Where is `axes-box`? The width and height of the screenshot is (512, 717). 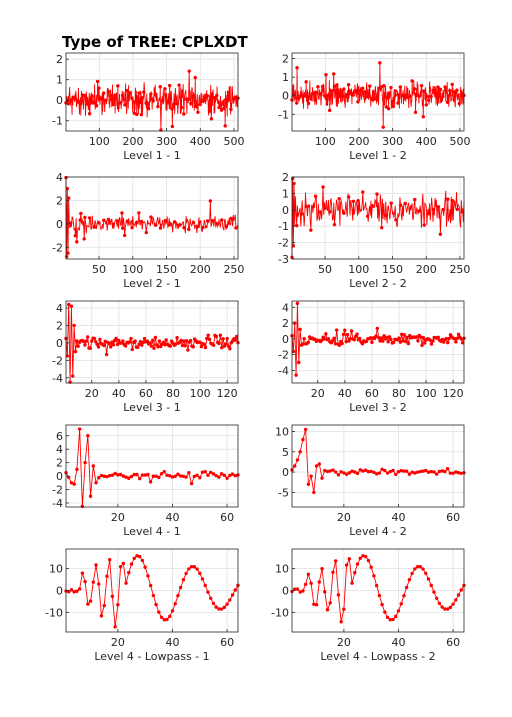 axes-box is located at coordinates (378, 342).